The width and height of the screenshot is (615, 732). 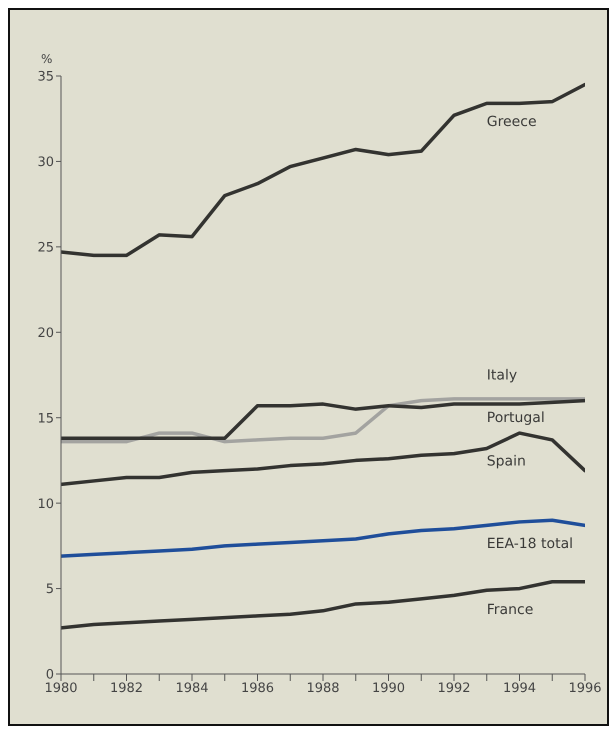 I want to click on series-label: Spain, so click(x=506, y=461).